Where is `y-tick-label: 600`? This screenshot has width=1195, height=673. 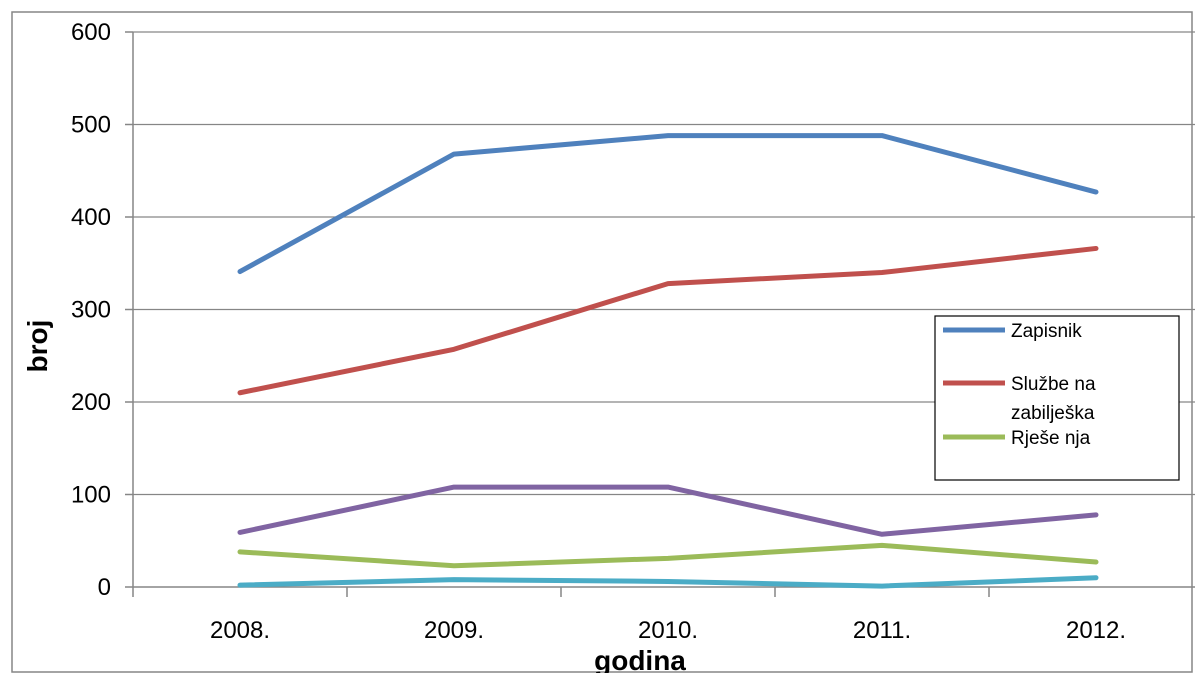 y-tick-label: 600 is located at coordinates (91, 32).